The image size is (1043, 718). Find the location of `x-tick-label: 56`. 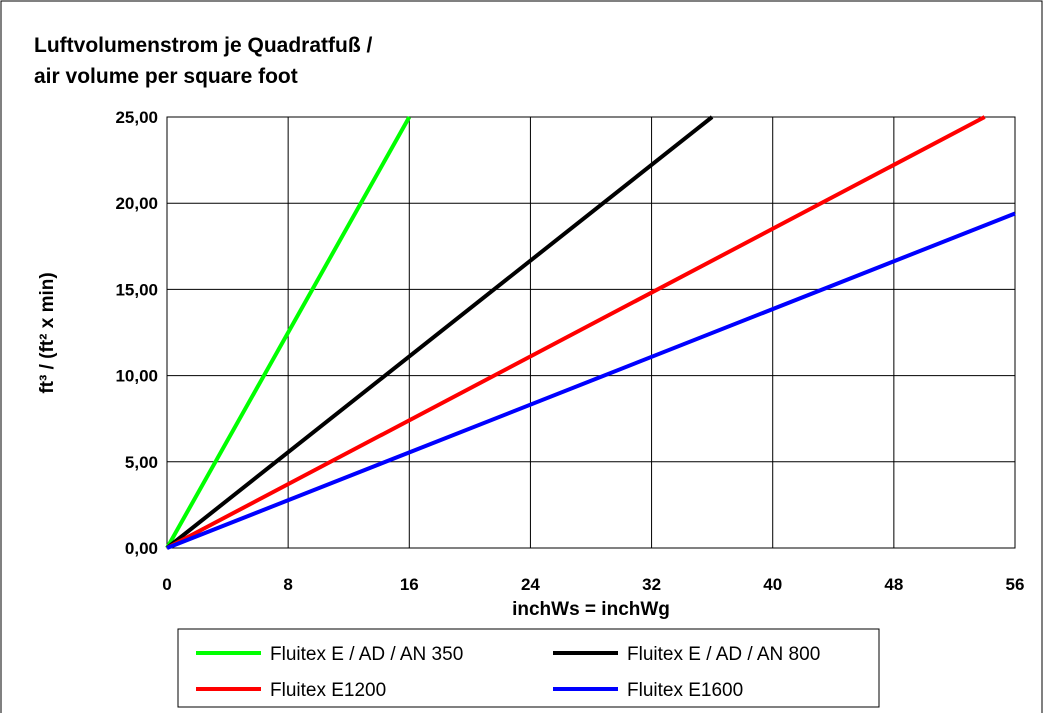

x-tick-label: 56 is located at coordinates (1015, 584).